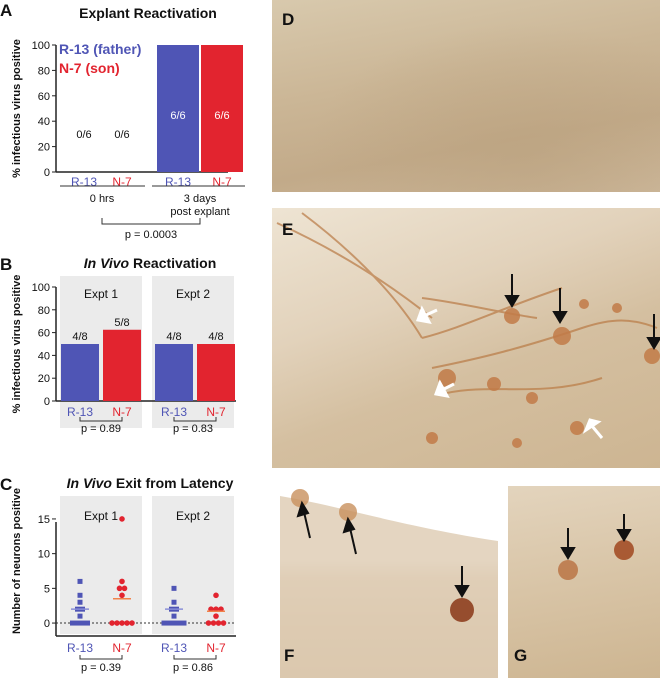 The width and height of the screenshot is (660, 678). Describe the element at coordinates (173, 483) in the screenshot. I see `chart-c-title-rest: Exit from Latency` at that location.